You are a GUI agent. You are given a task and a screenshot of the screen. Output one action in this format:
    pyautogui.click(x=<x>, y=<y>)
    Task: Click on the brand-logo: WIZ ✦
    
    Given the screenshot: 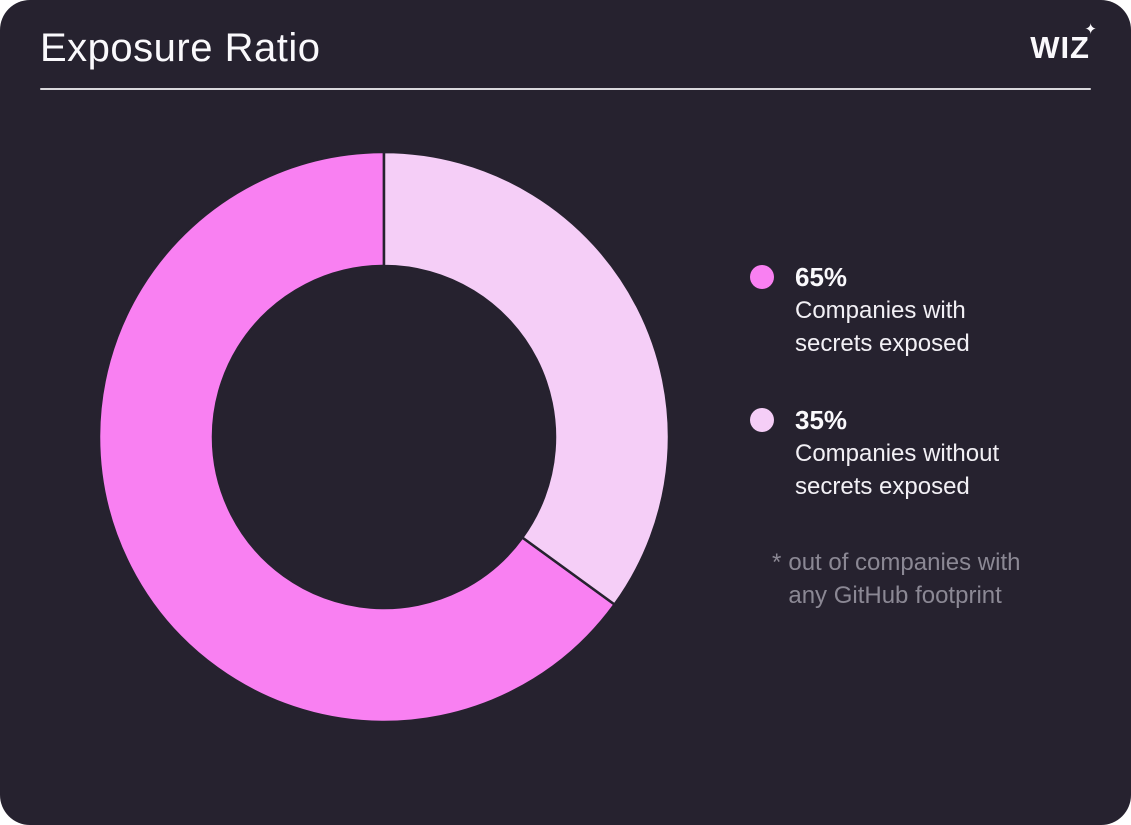 What is the action you would take?
    pyautogui.click(x=1063, y=43)
    